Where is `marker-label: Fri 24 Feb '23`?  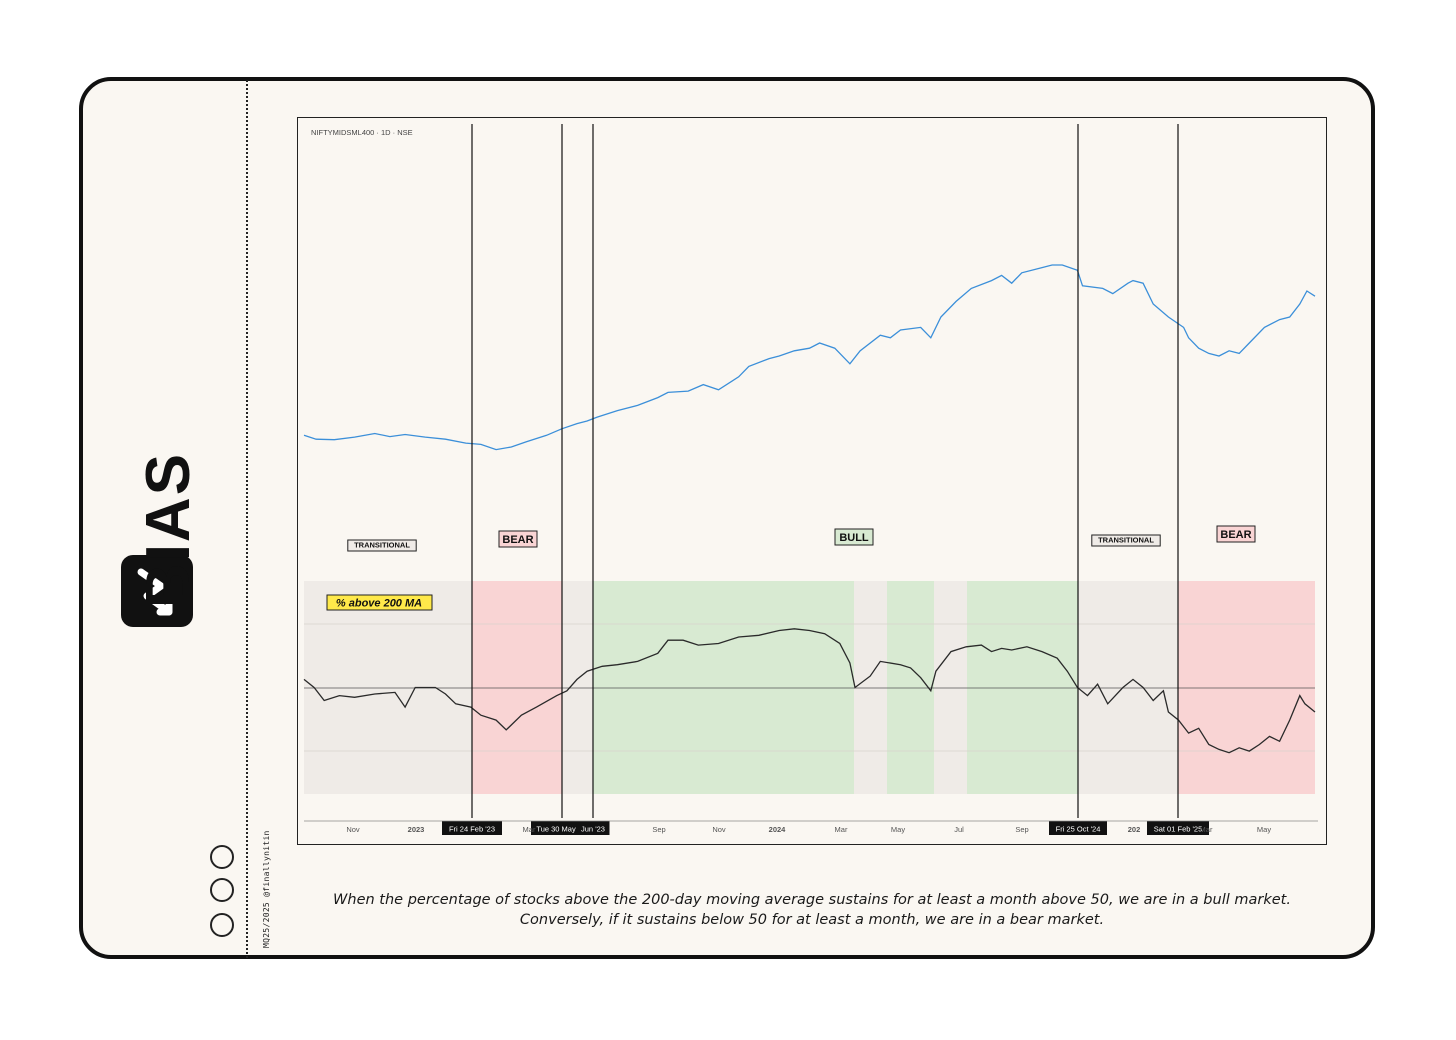
marker-label: Fri 24 Feb '23 is located at coordinates (472, 829).